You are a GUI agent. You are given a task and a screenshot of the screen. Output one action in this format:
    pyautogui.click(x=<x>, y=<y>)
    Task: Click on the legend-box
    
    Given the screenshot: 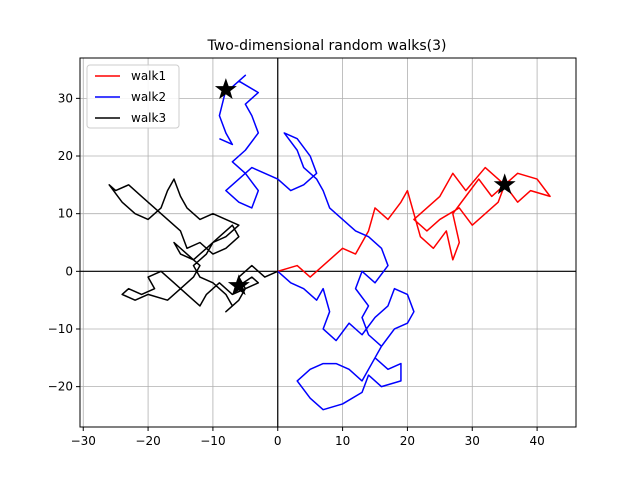 What is the action you would take?
    pyautogui.click(x=133, y=96)
    